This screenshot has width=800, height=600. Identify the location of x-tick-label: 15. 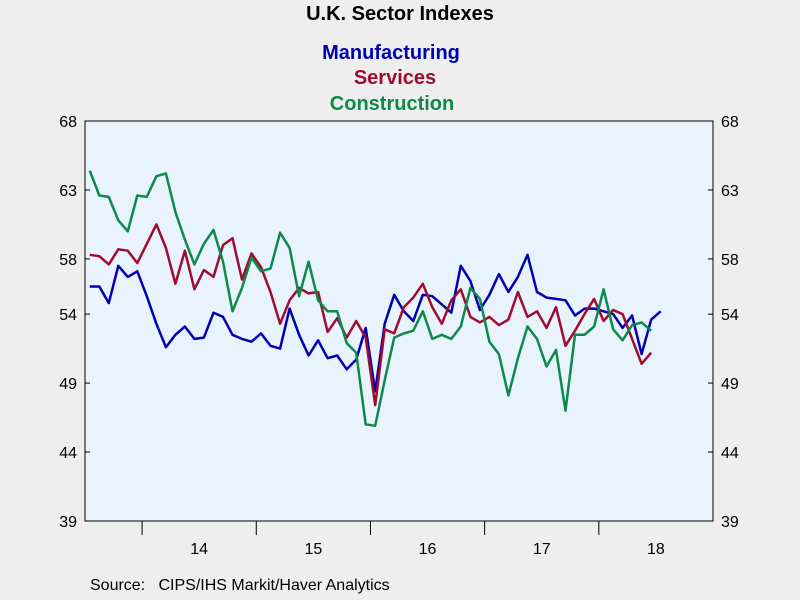
(313, 549).